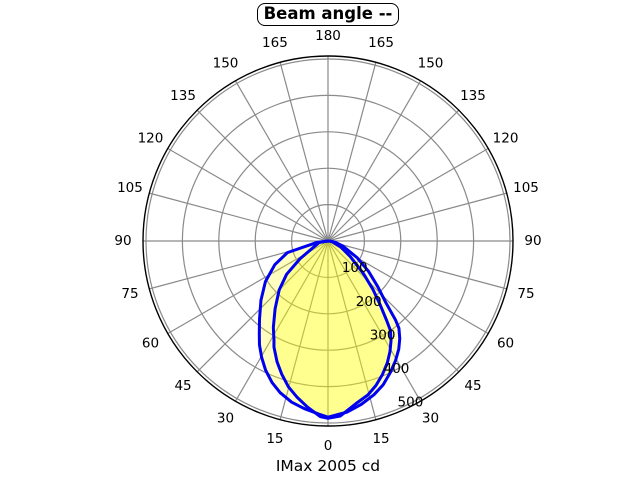 This screenshot has width=640, height=480. Describe the element at coordinates (328, 446) in the screenshot. I see `angle-tick-label: 0` at that location.